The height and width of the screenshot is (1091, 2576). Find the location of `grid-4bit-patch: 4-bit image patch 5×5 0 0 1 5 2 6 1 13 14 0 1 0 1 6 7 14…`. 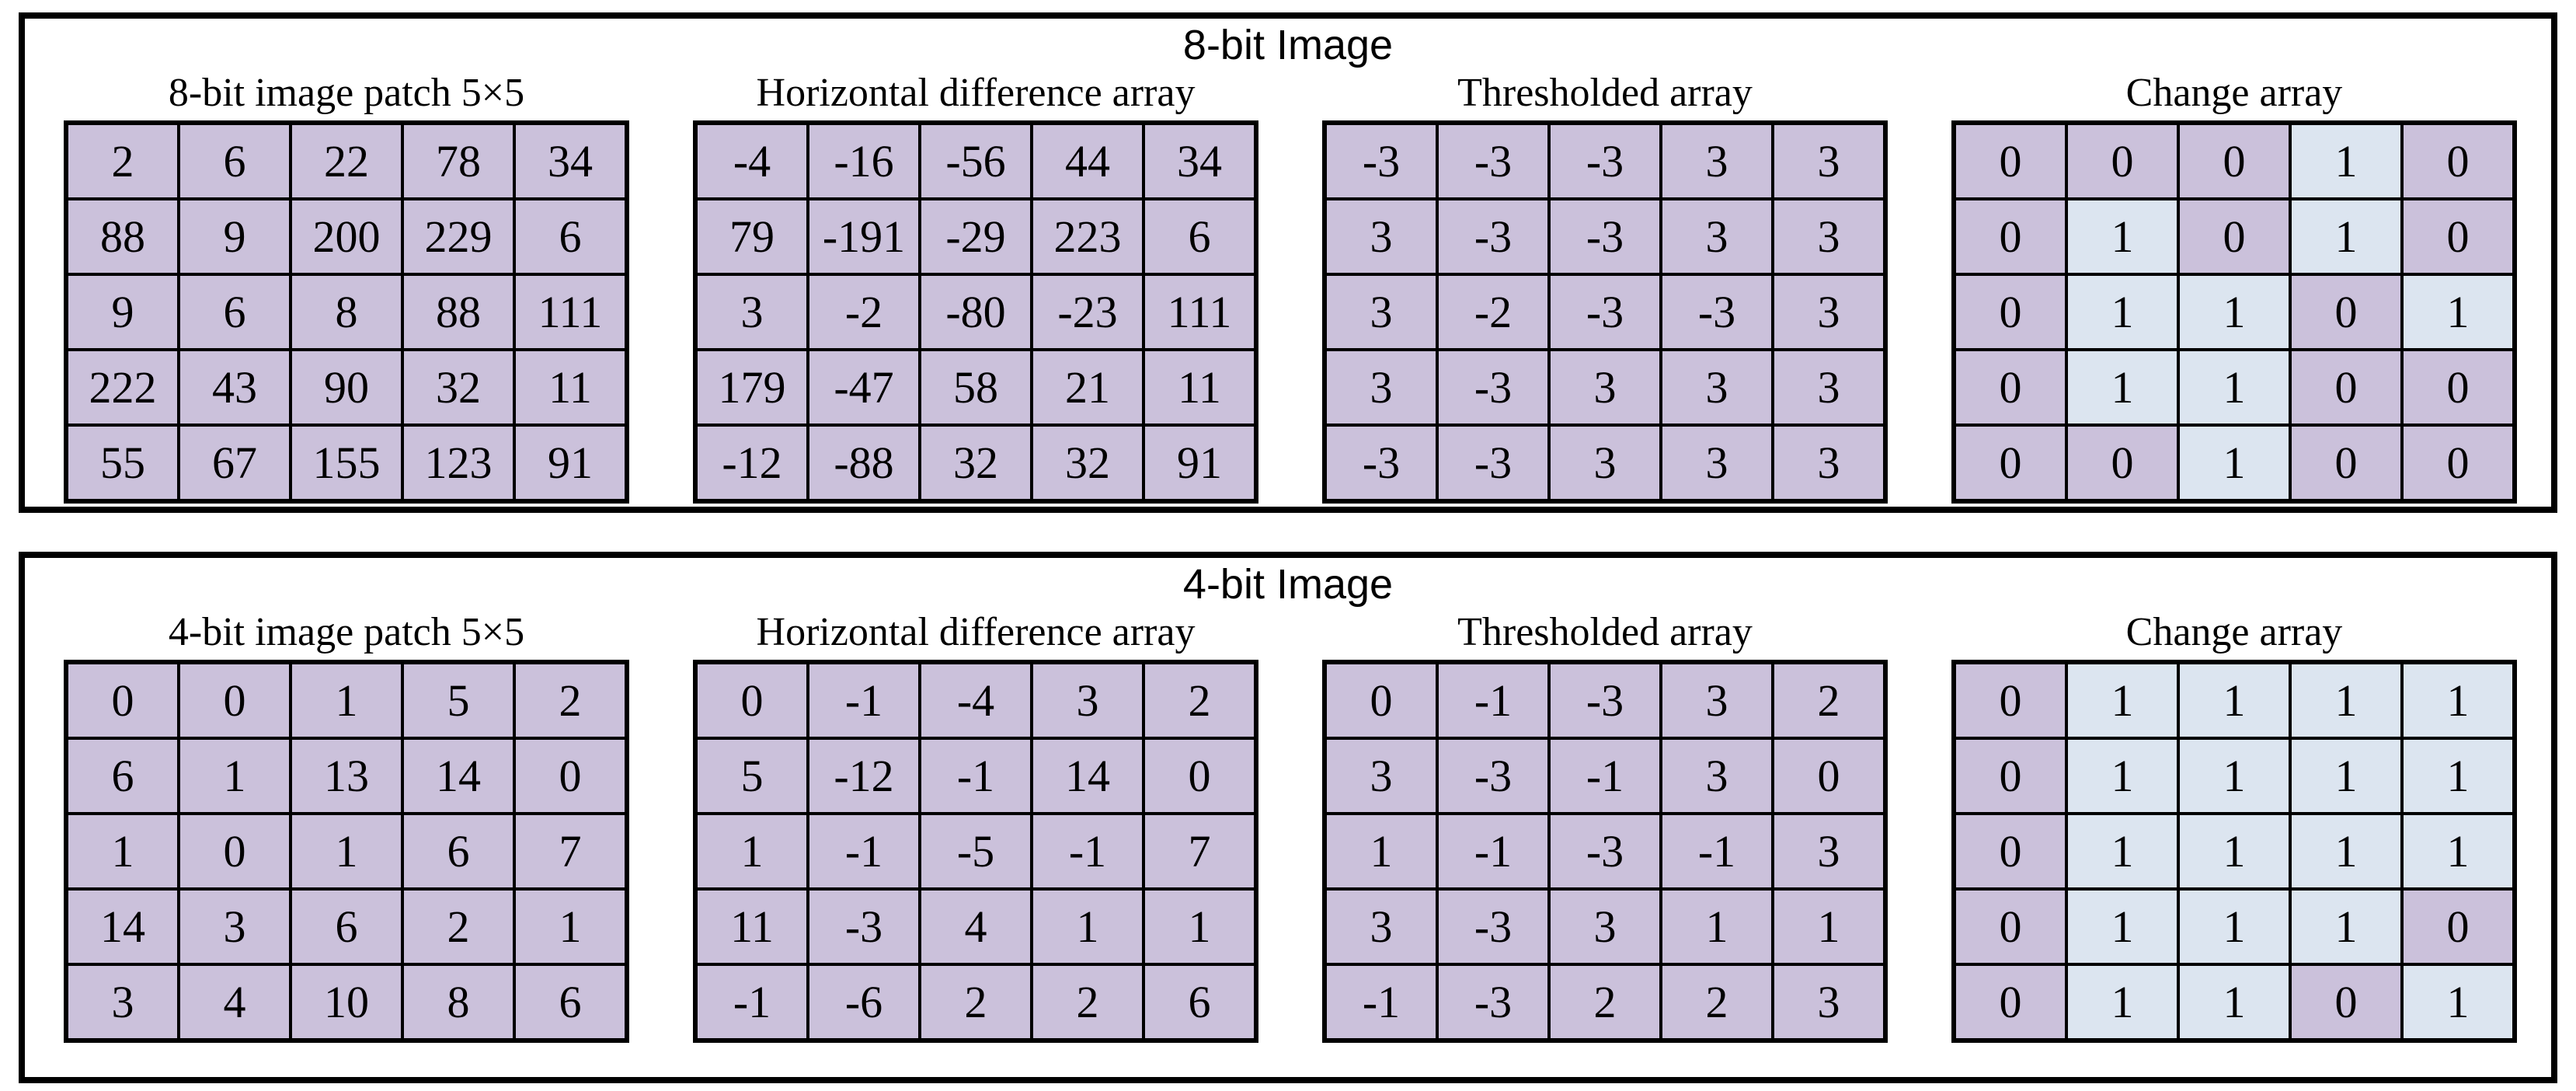

grid-4bit-patch: 4-bit image patch 5×5 0 0 1 5 2 6 1 13 14 0 1 0 1 6 7 14… is located at coordinates (346, 826).